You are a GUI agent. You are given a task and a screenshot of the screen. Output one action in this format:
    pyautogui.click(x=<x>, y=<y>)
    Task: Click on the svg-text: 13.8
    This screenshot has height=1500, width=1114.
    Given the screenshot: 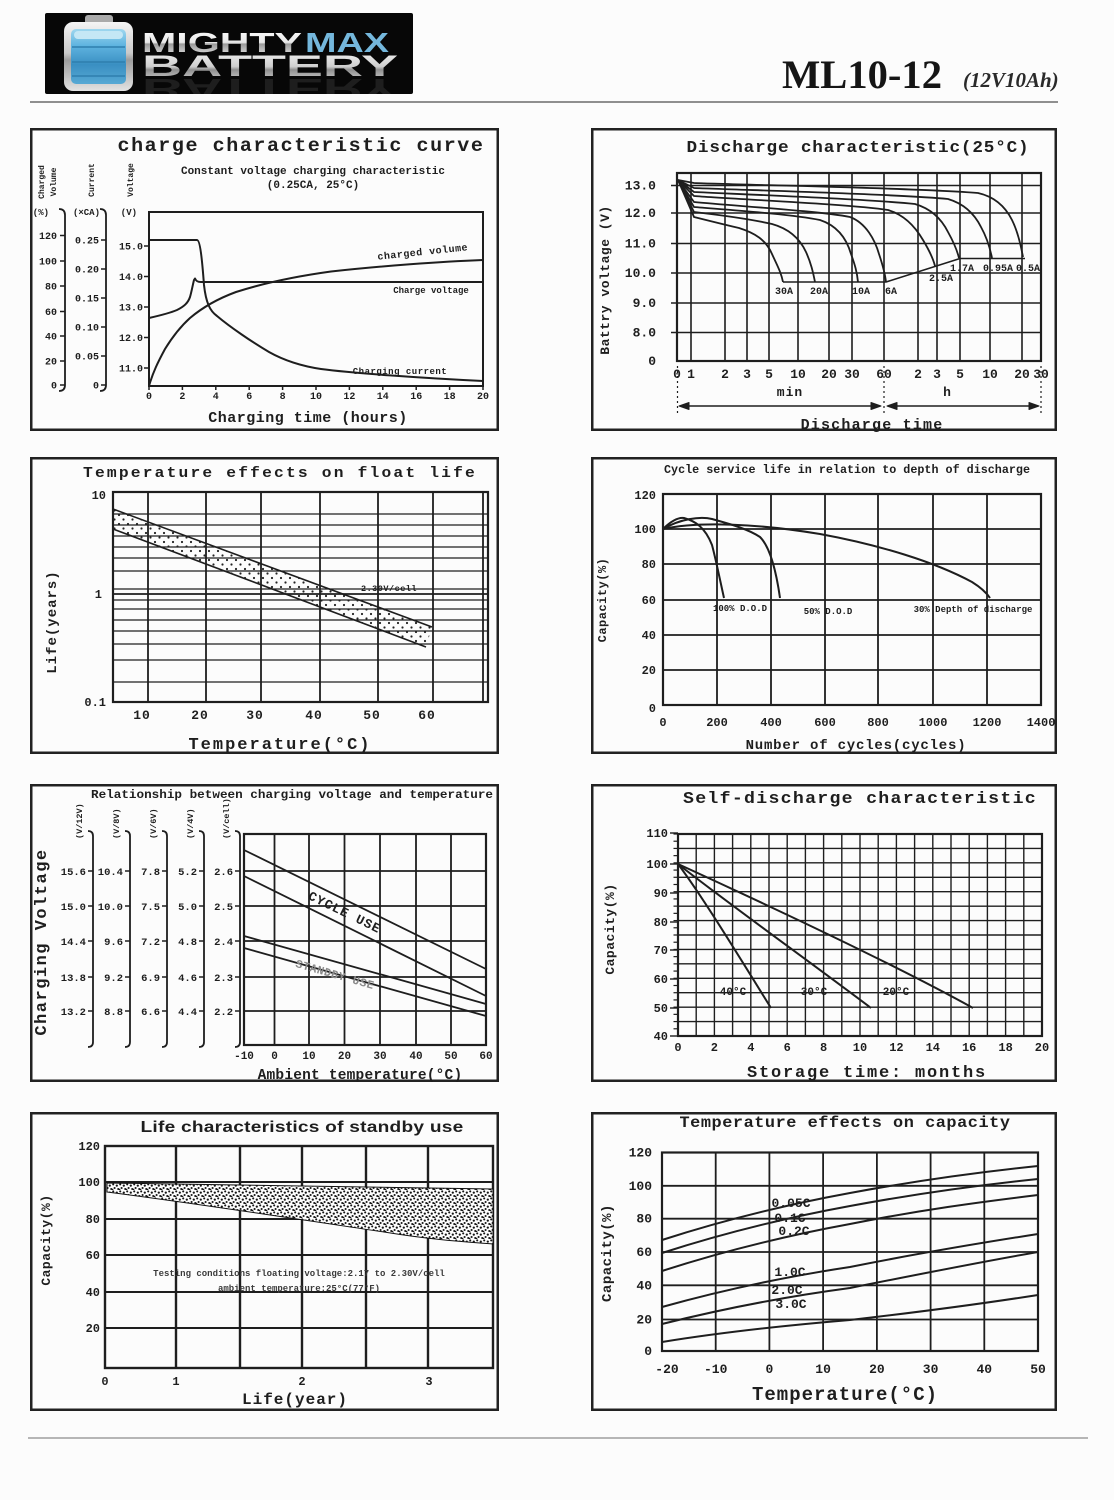 What is the action you would take?
    pyautogui.click(x=73, y=979)
    